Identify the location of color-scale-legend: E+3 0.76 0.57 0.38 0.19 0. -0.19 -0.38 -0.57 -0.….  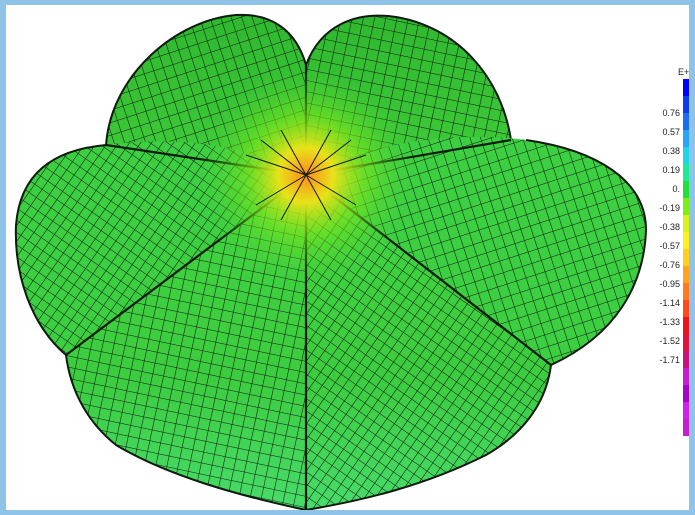
(667, 257).